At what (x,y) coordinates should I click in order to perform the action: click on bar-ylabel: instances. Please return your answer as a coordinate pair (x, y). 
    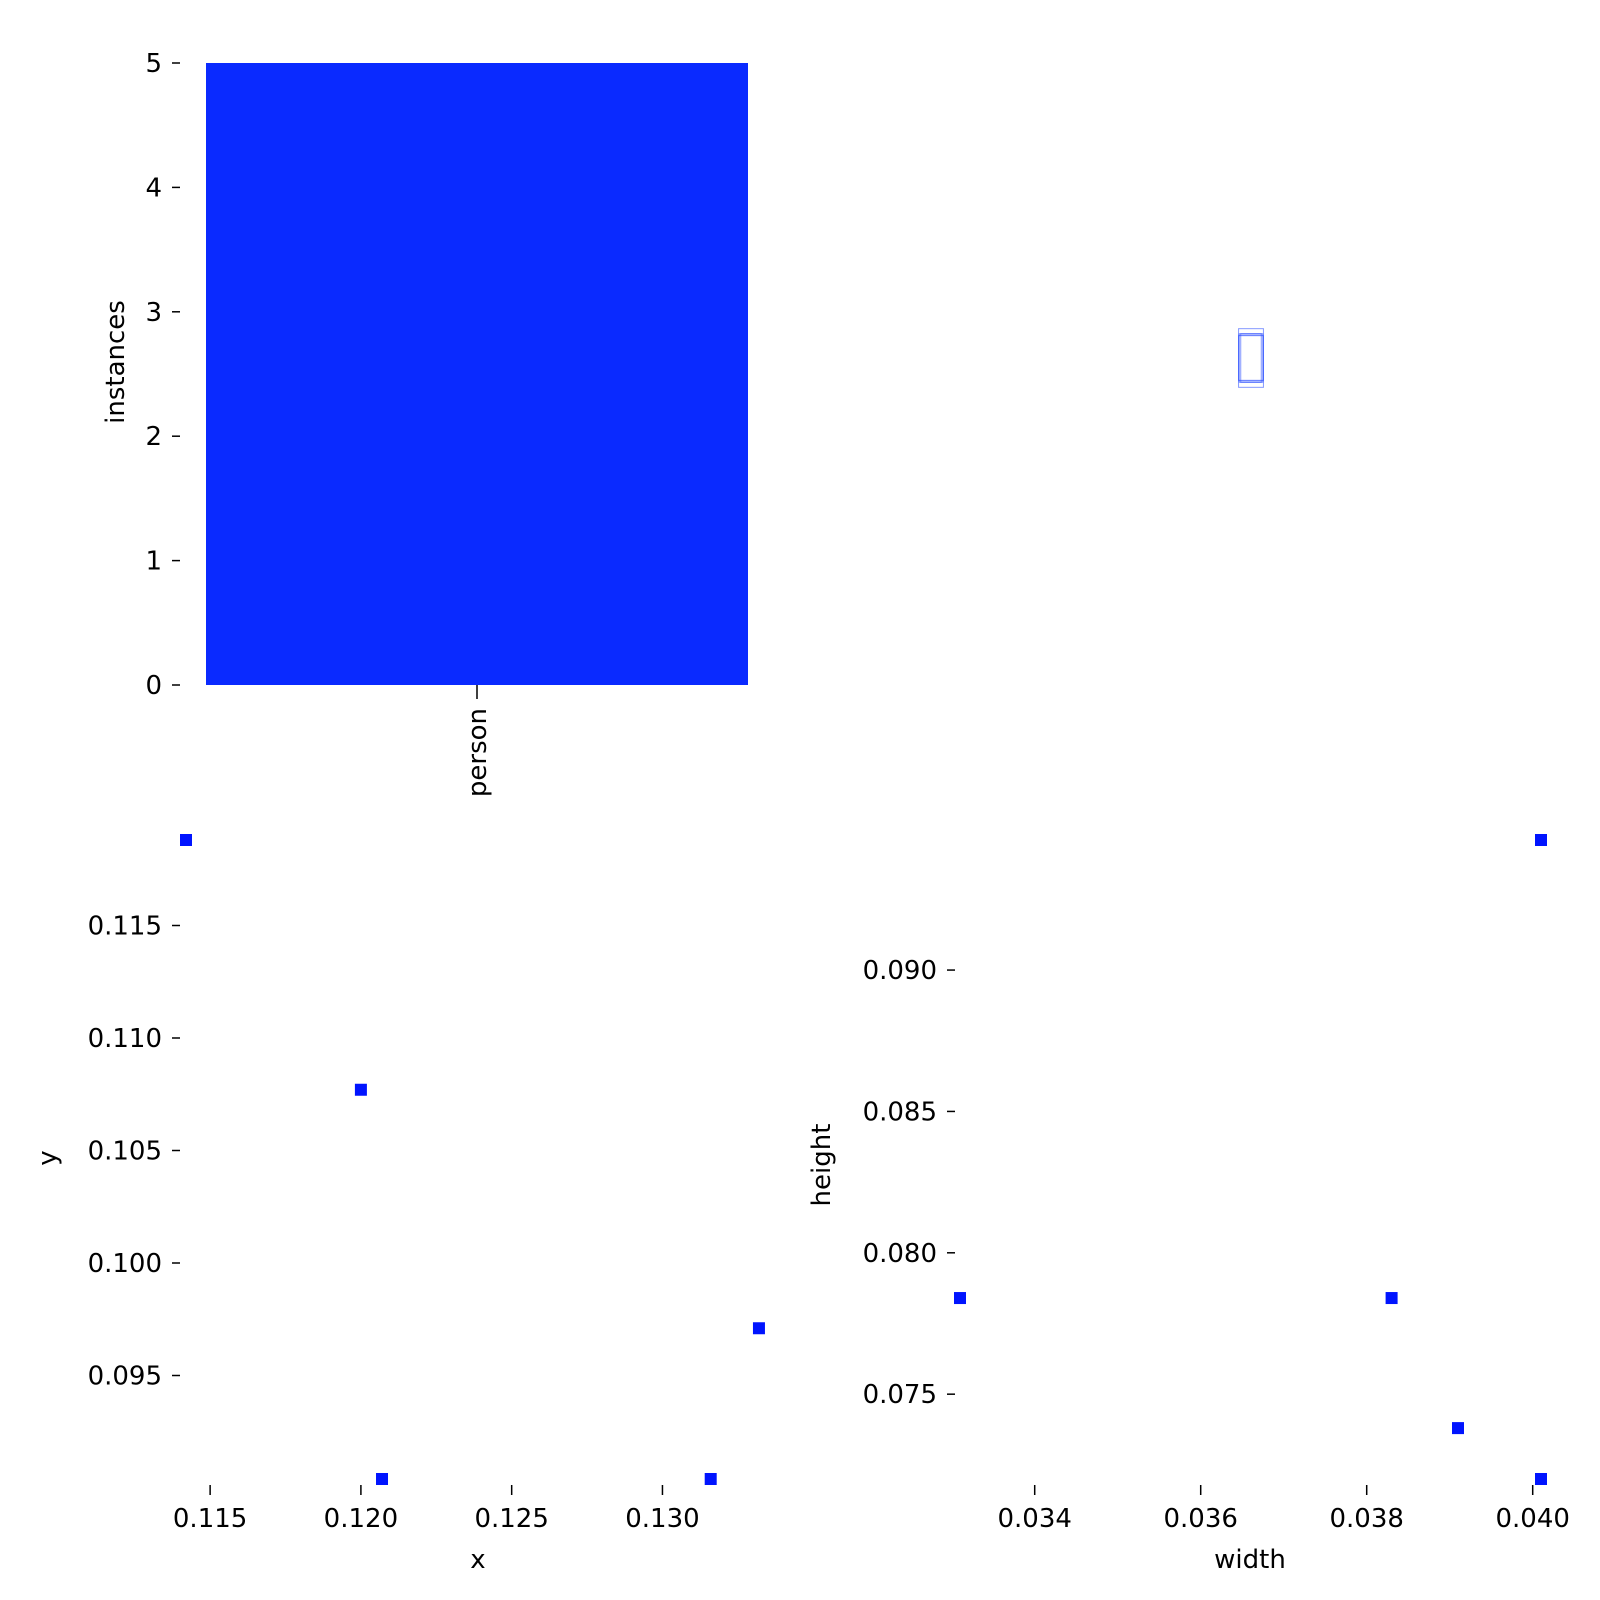
    Looking at the image, I should click on (116, 362).